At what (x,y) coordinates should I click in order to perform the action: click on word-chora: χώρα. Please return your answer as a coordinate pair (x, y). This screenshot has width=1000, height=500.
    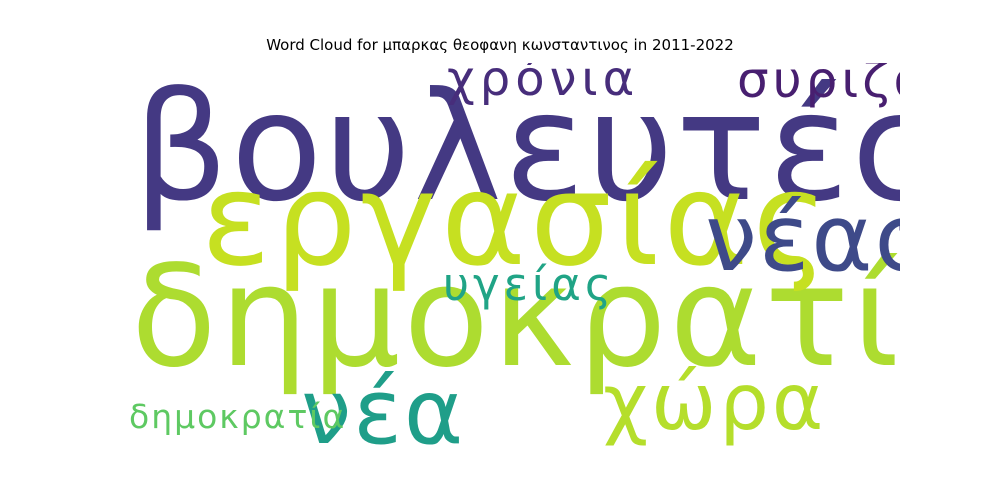
    Looking at the image, I should click on (715, 402).